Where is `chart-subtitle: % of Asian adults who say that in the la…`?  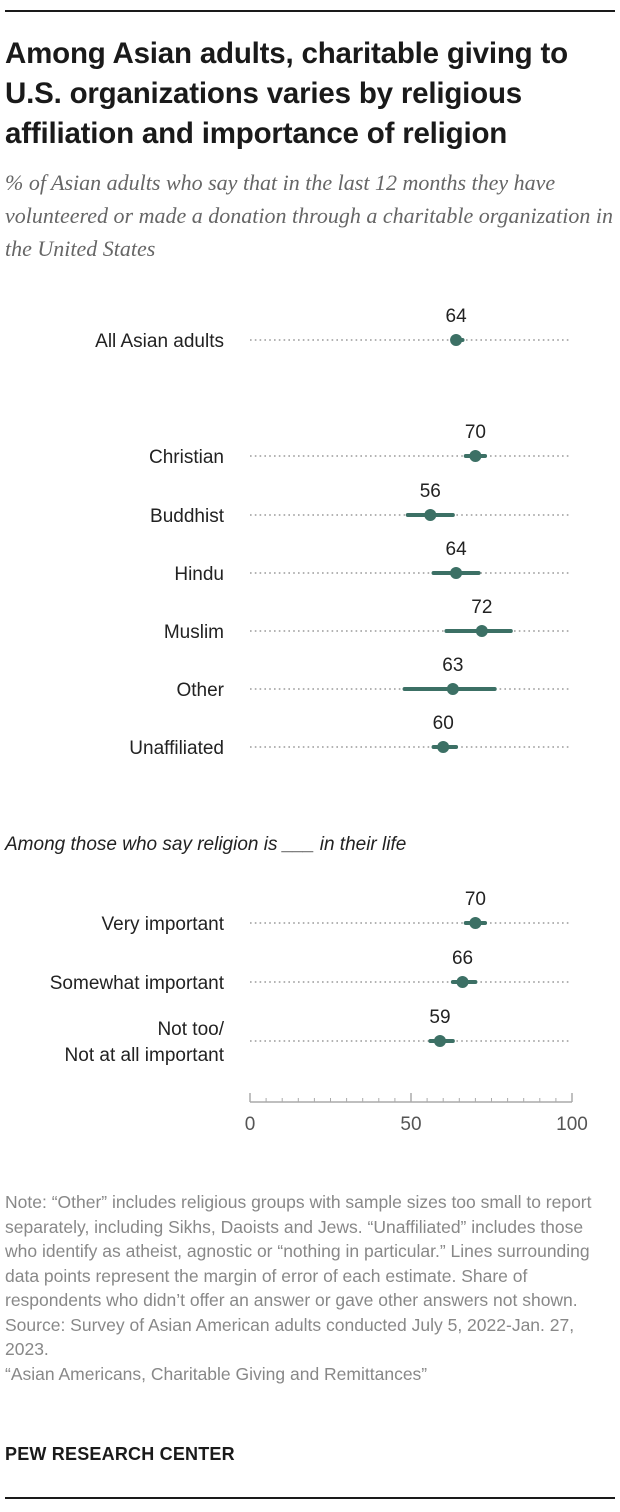
chart-subtitle: % of Asian adults who say that in the la… is located at coordinates (309, 215).